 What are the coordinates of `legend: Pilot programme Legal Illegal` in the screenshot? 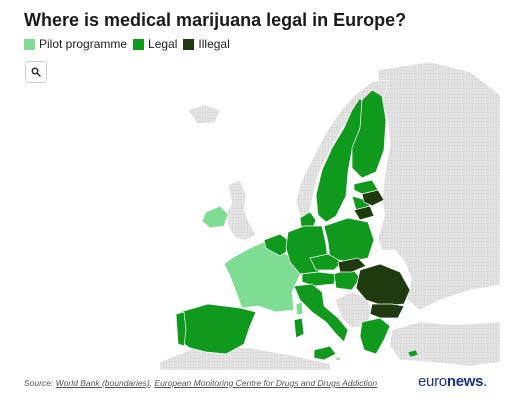 It's located at (130, 44).